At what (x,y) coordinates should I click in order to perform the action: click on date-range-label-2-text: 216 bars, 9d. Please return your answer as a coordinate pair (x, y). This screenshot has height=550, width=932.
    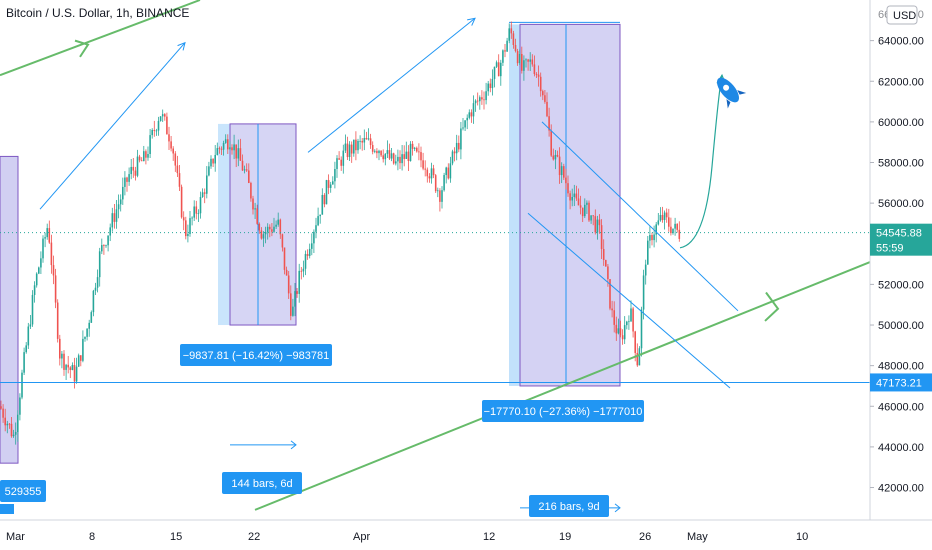
    Looking at the image, I should click on (568, 507).